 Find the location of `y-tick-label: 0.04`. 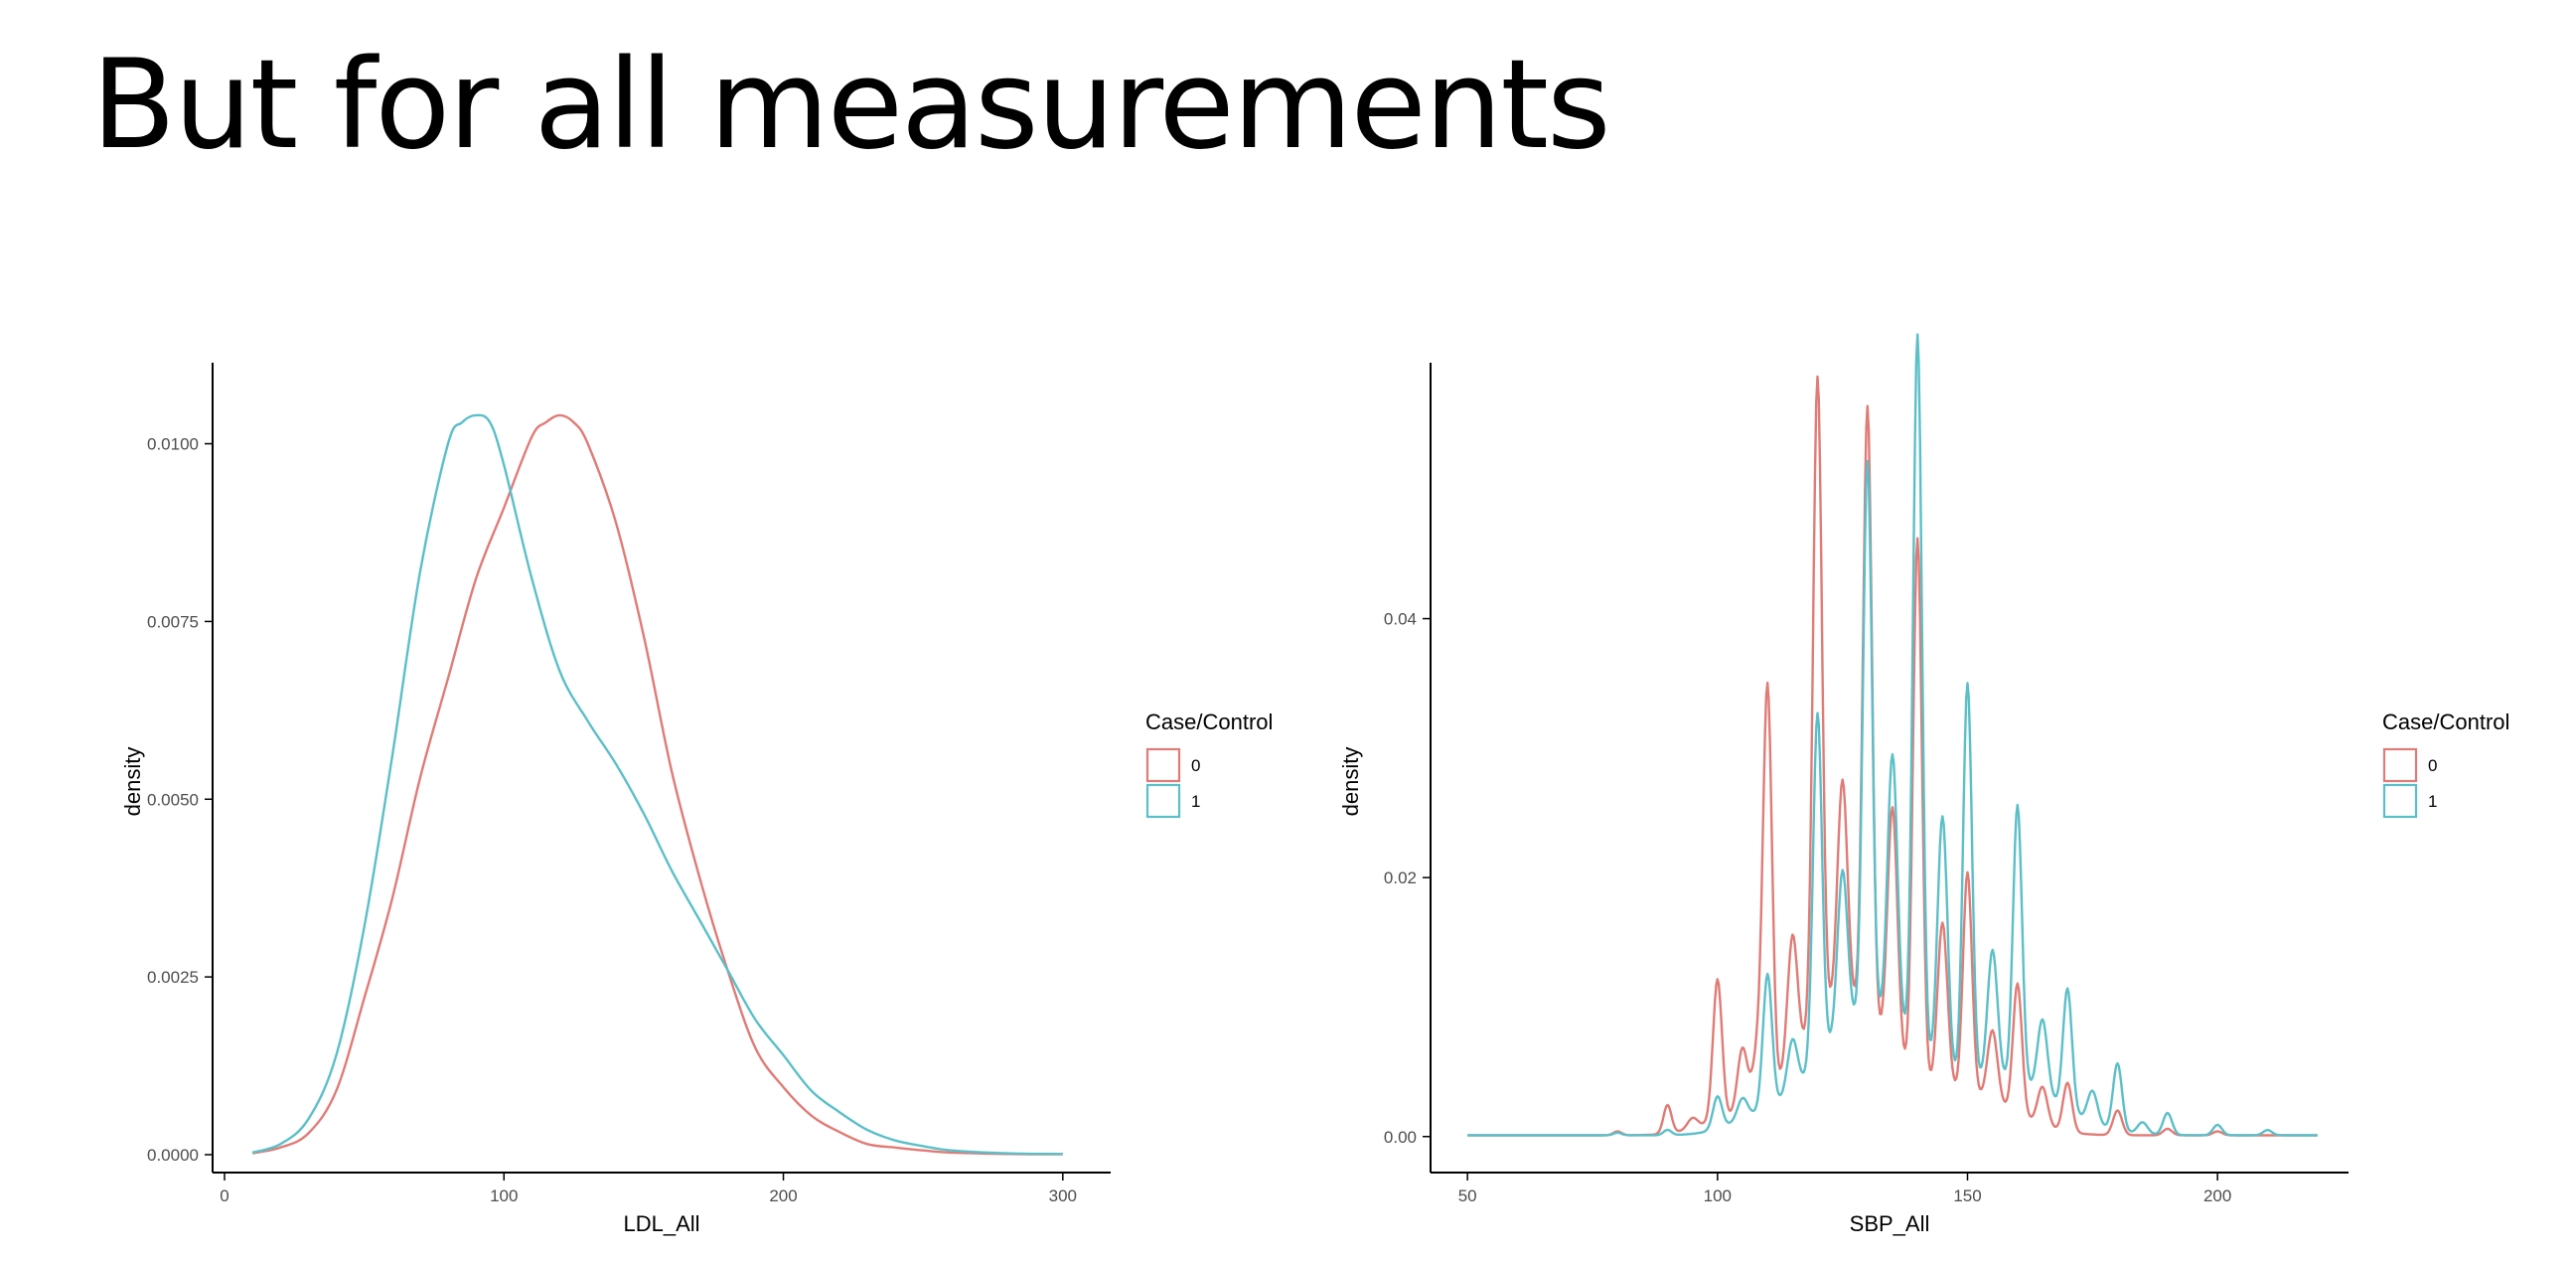

y-tick-label: 0.04 is located at coordinates (1400, 619).